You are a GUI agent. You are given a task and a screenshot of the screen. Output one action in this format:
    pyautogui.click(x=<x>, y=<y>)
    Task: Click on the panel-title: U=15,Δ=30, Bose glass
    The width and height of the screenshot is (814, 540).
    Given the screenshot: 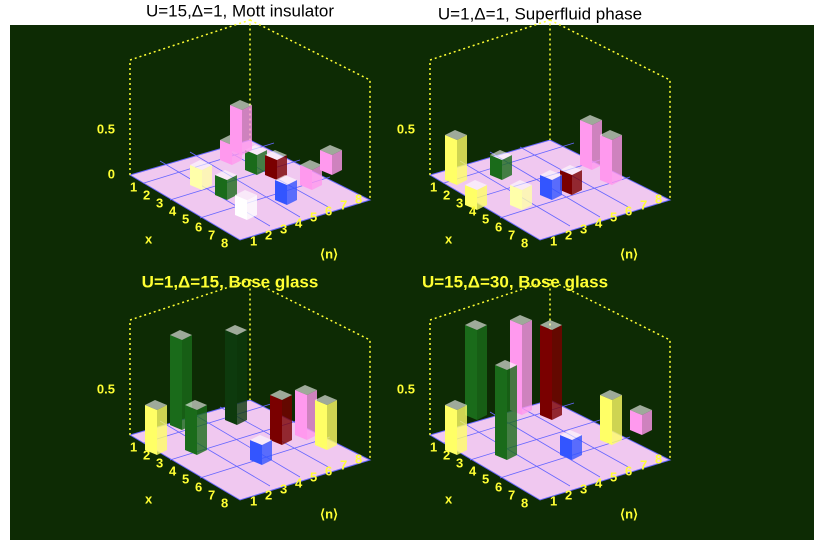 What is the action you would take?
    pyautogui.click(x=515, y=281)
    